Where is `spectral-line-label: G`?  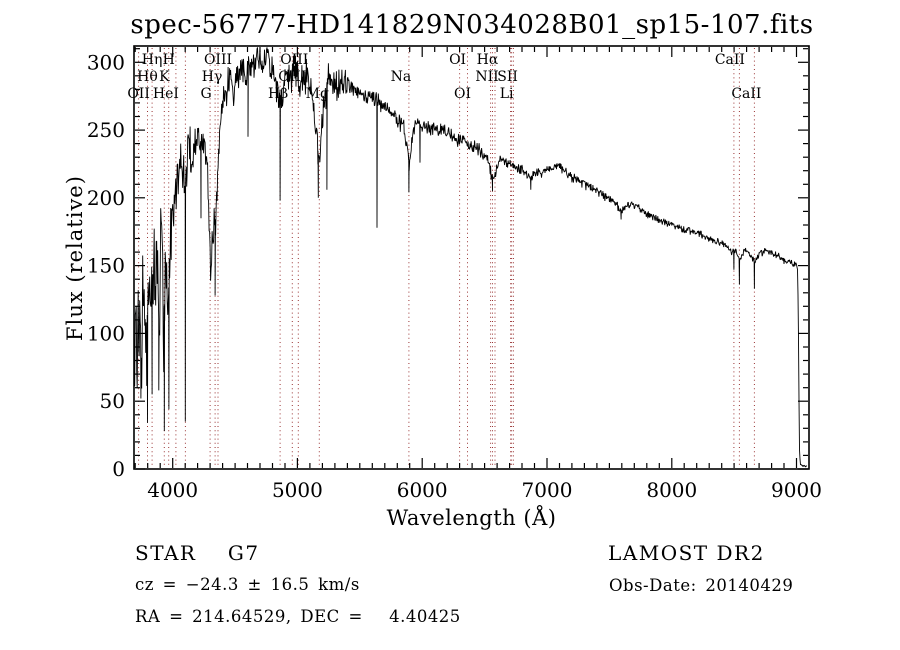 spectral-line-label: G is located at coordinates (206, 94).